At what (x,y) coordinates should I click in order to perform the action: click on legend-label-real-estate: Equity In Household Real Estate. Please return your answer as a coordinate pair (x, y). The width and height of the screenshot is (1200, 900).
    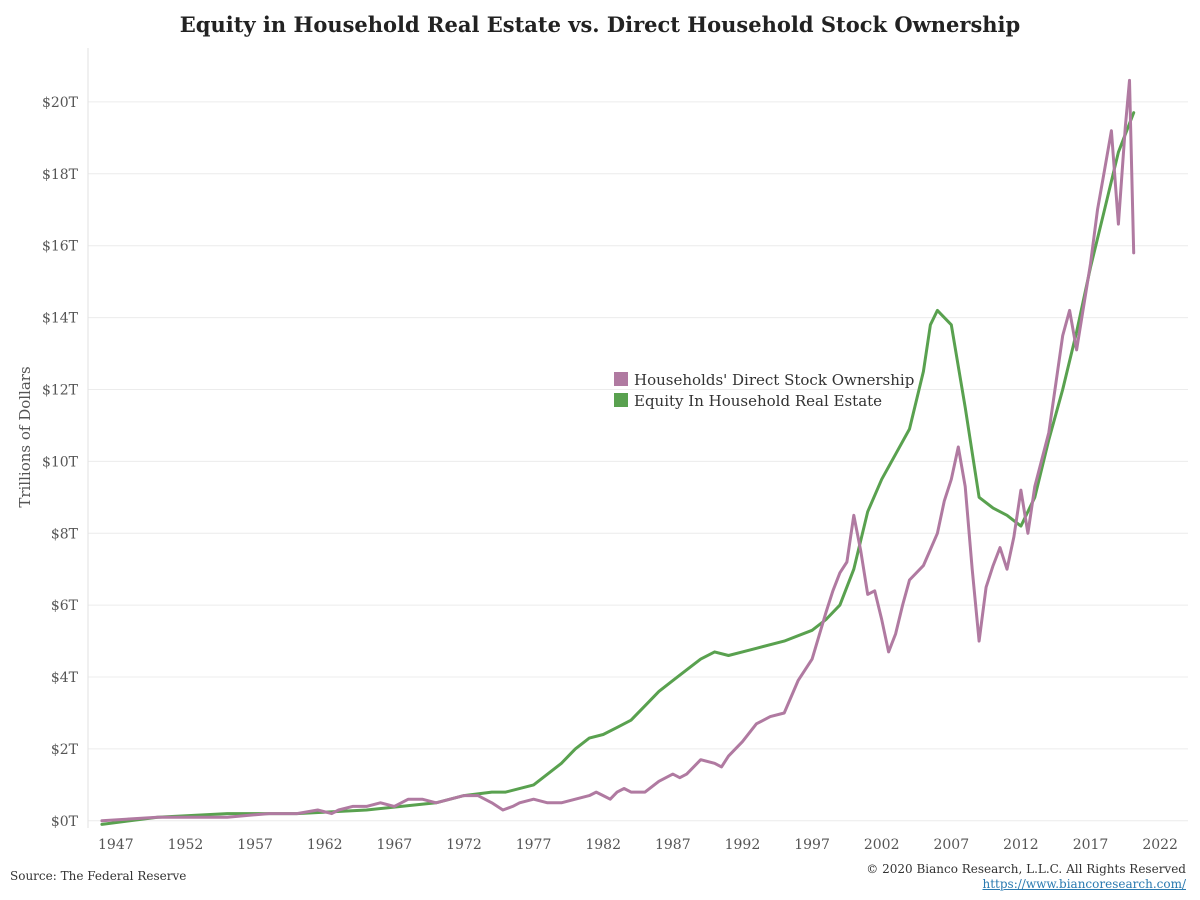
    Looking at the image, I should click on (758, 401).